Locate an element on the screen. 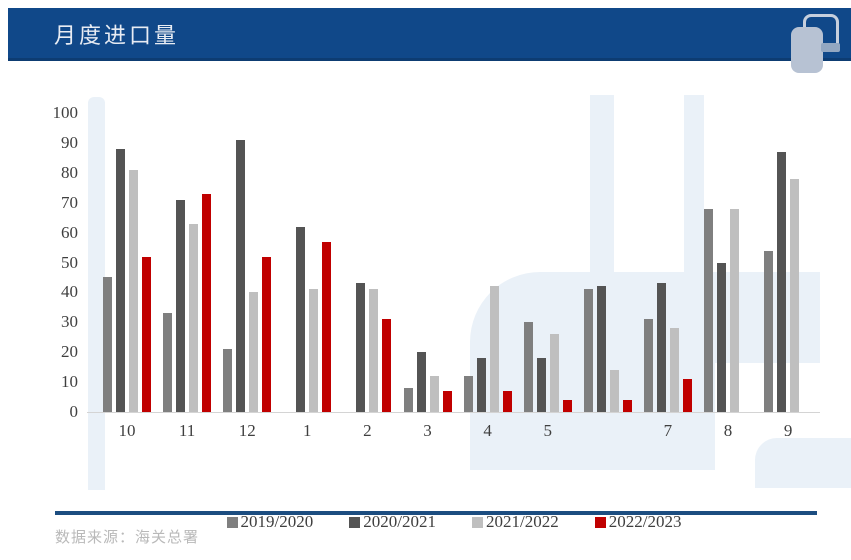 This screenshot has width=851, height=560. legend-item: 2020/2021 is located at coordinates (392, 522).